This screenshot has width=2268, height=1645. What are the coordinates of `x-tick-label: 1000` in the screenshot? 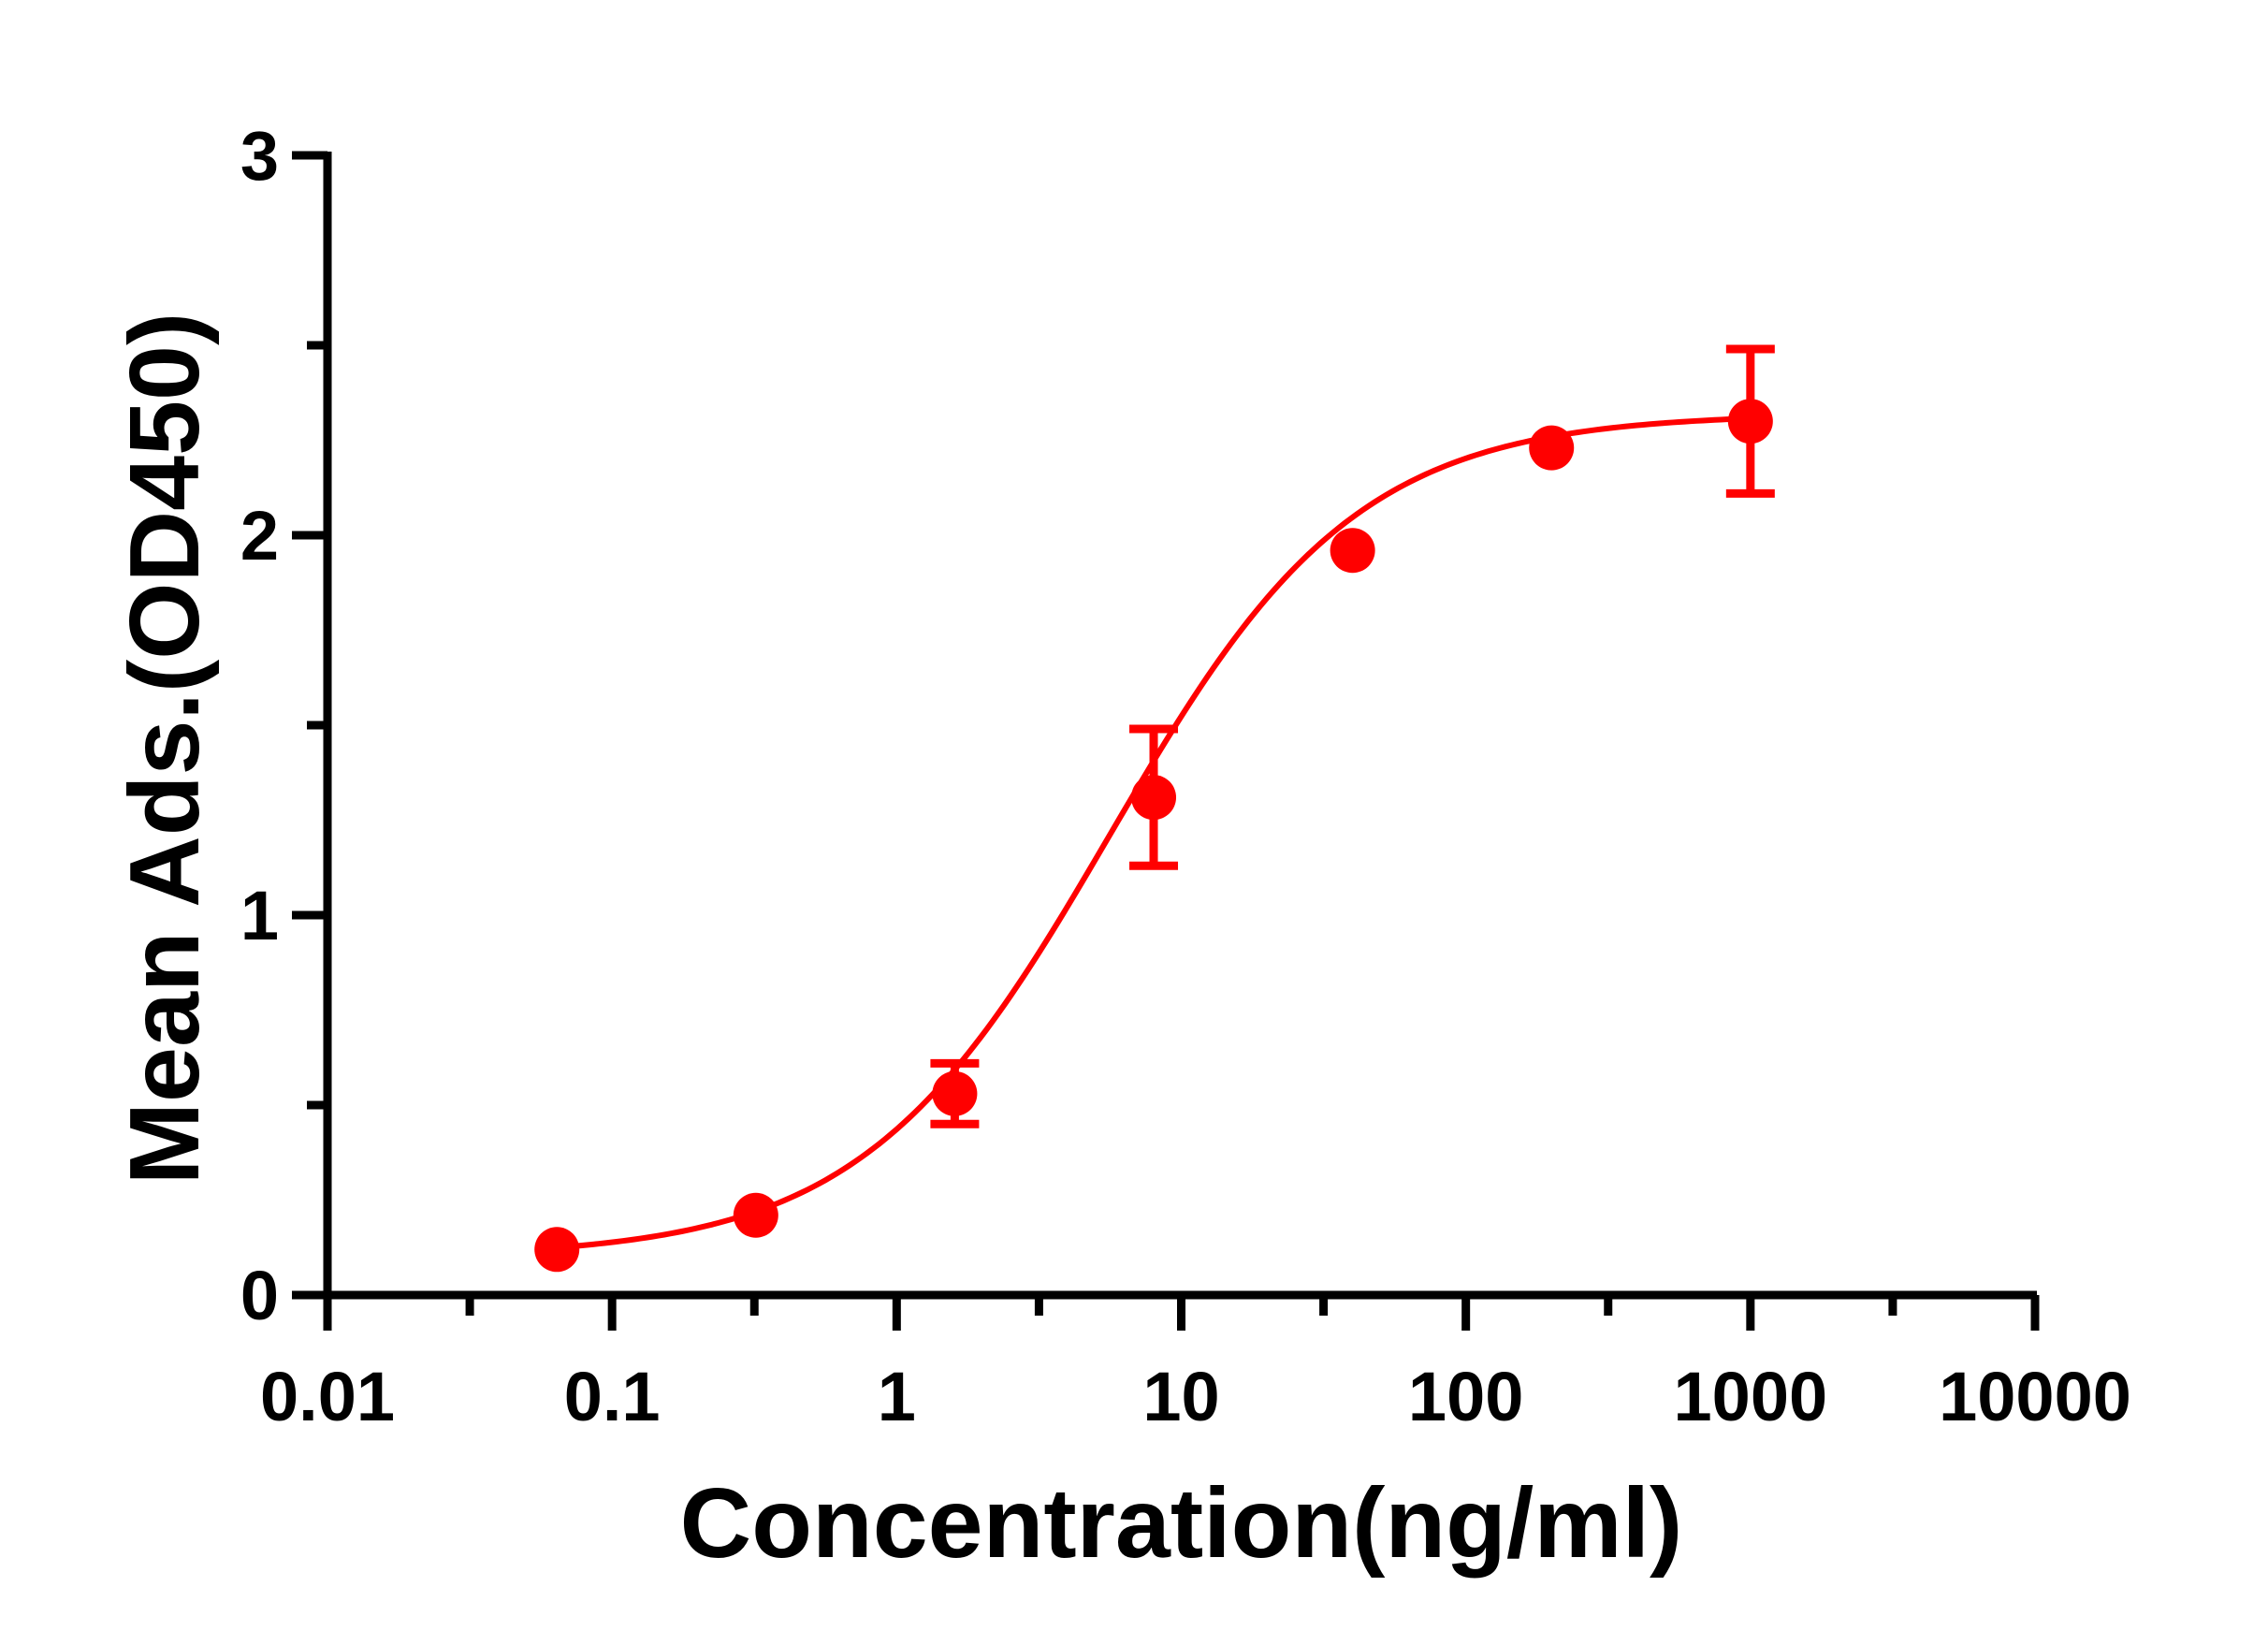 It's located at (1751, 1396).